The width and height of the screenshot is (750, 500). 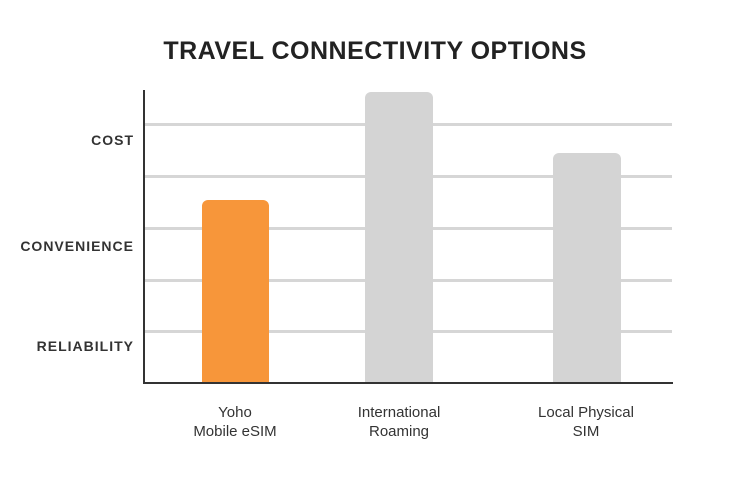 What do you see at coordinates (235, 412) in the screenshot?
I see `x-label-line: Yoho` at bounding box center [235, 412].